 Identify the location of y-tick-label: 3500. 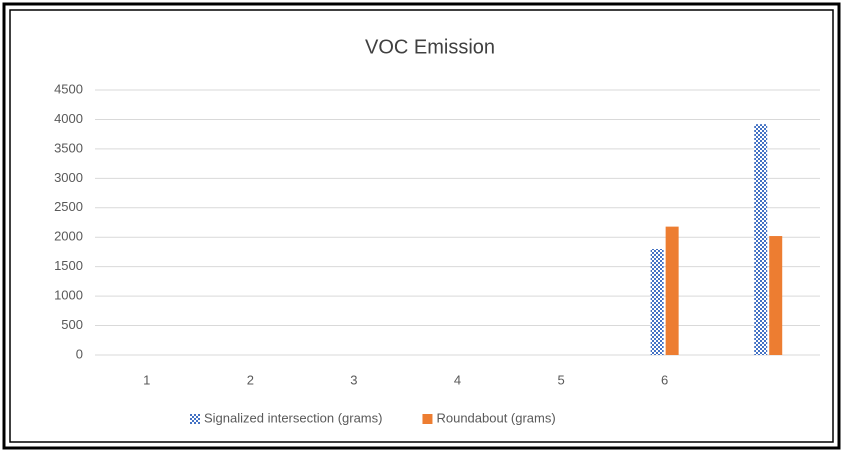
(68, 147).